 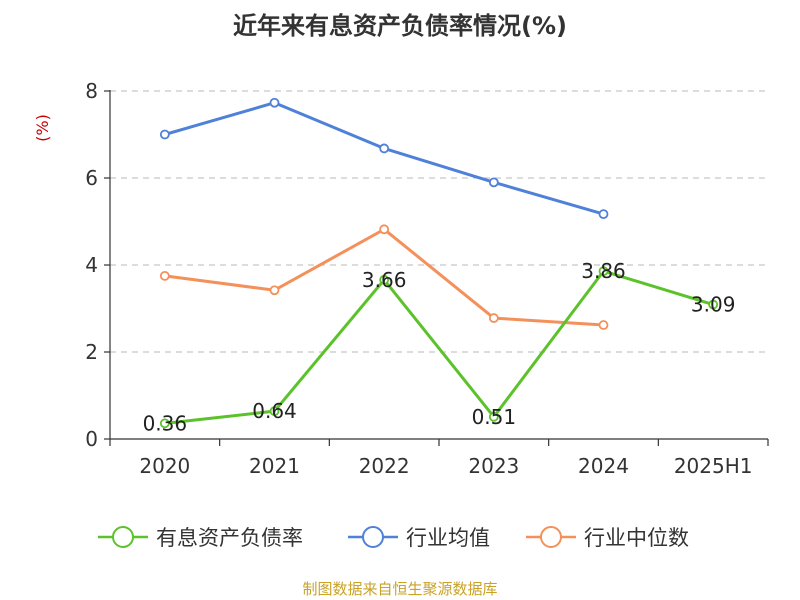 I want to click on legend-item-2: 行业中位数, so click(x=607, y=538).